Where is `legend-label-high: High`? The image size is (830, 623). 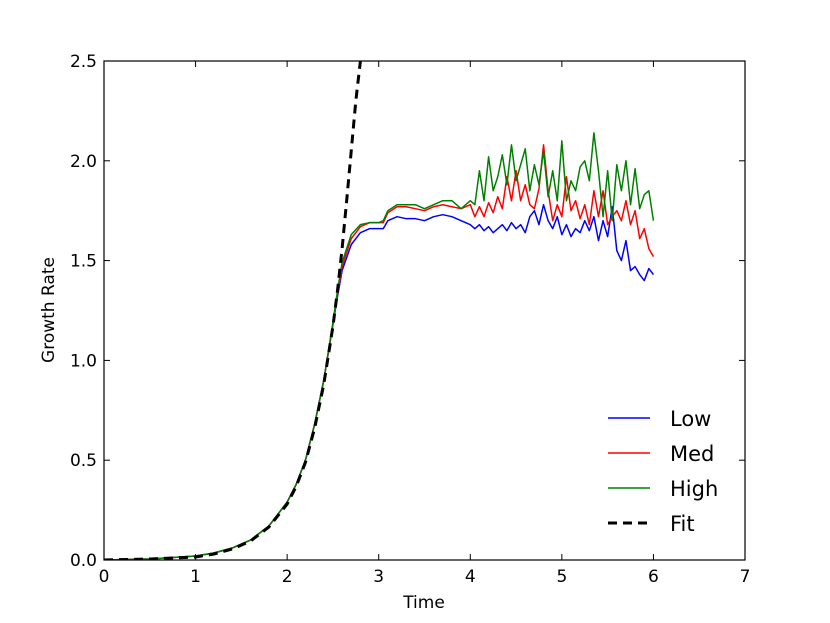
legend-label-high: High is located at coordinates (694, 489).